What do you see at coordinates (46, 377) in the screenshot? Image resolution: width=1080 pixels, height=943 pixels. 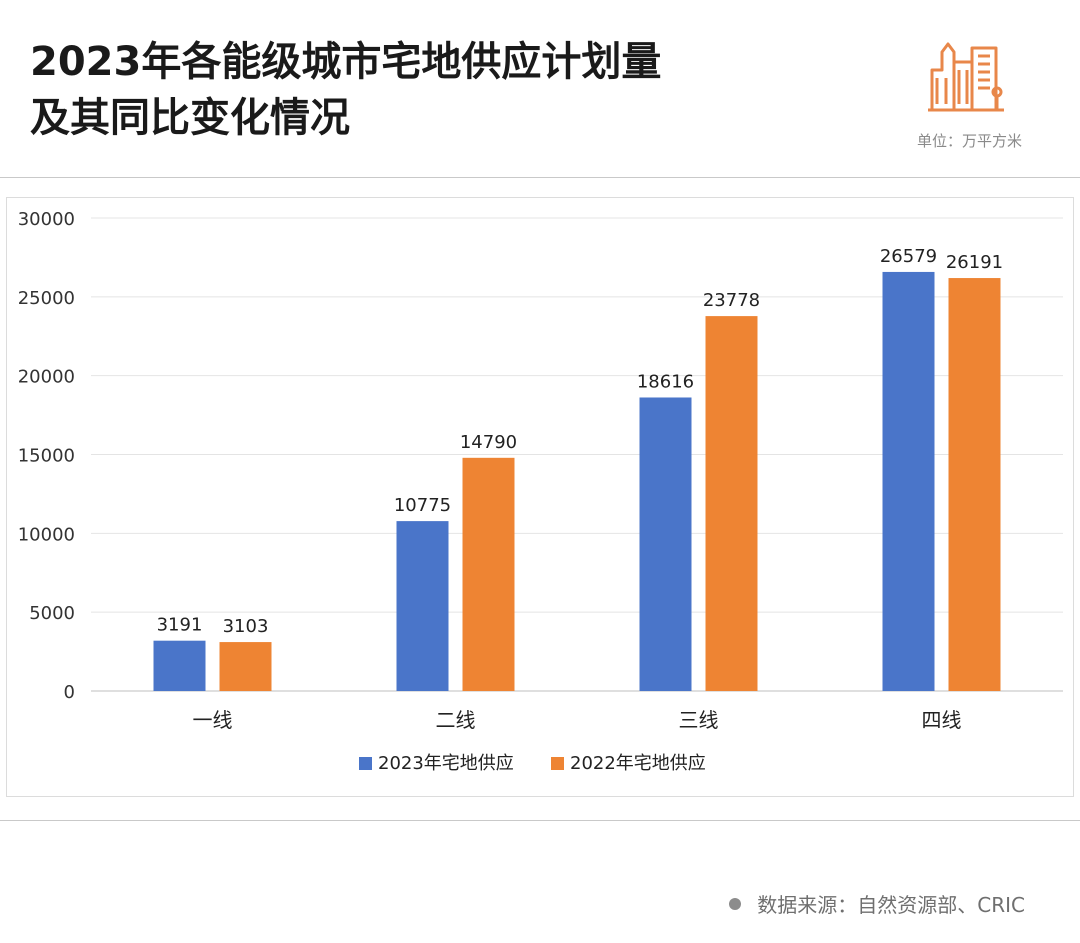 I see `y-tick-label: 20000` at bounding box center [46, 377].